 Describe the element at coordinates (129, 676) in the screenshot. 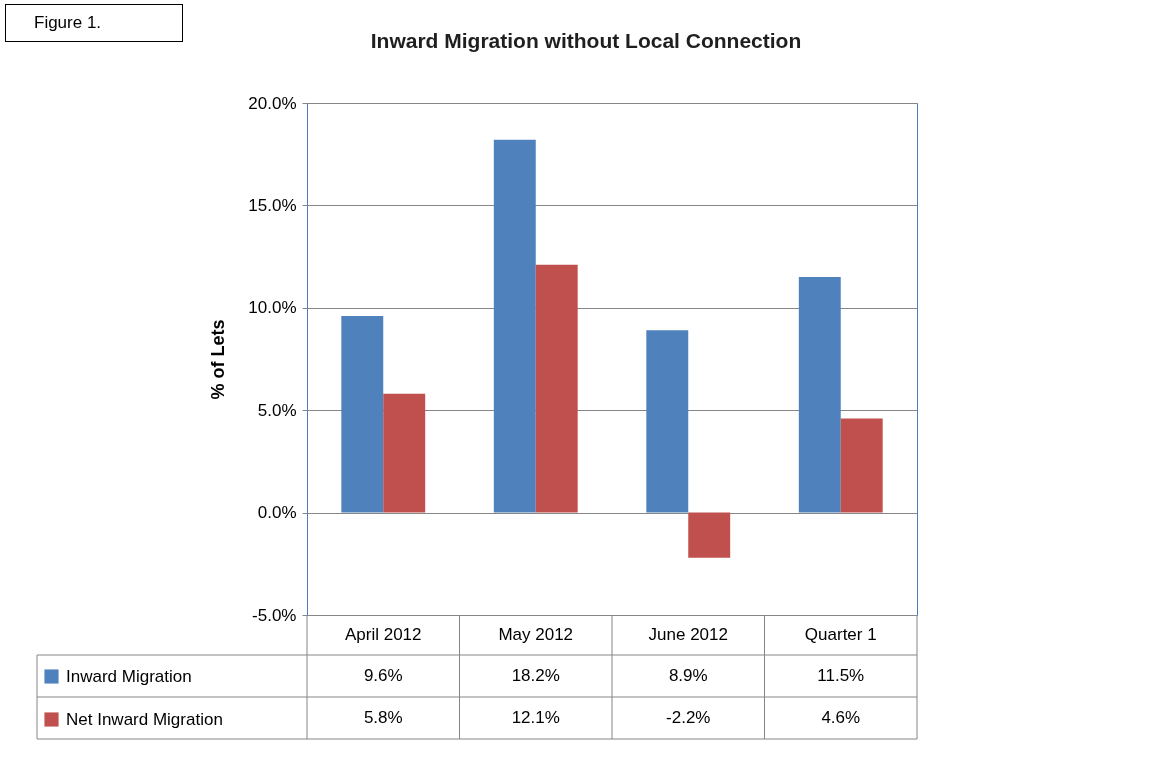

I see `legend-label: Inward Migration` at that location.